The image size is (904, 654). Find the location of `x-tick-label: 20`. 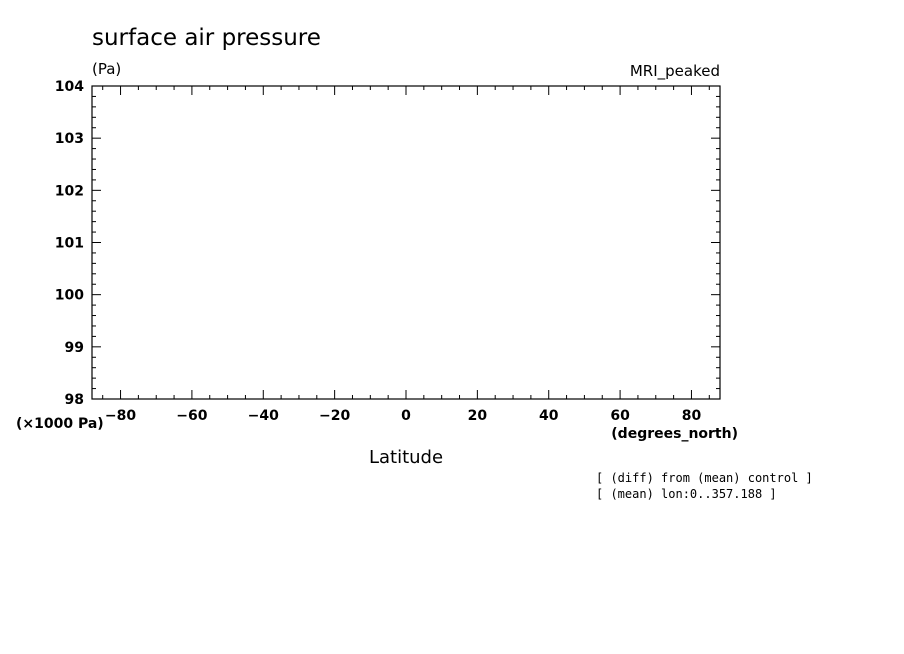

x-tick-label: 20 is located at coordinates (478, 416).